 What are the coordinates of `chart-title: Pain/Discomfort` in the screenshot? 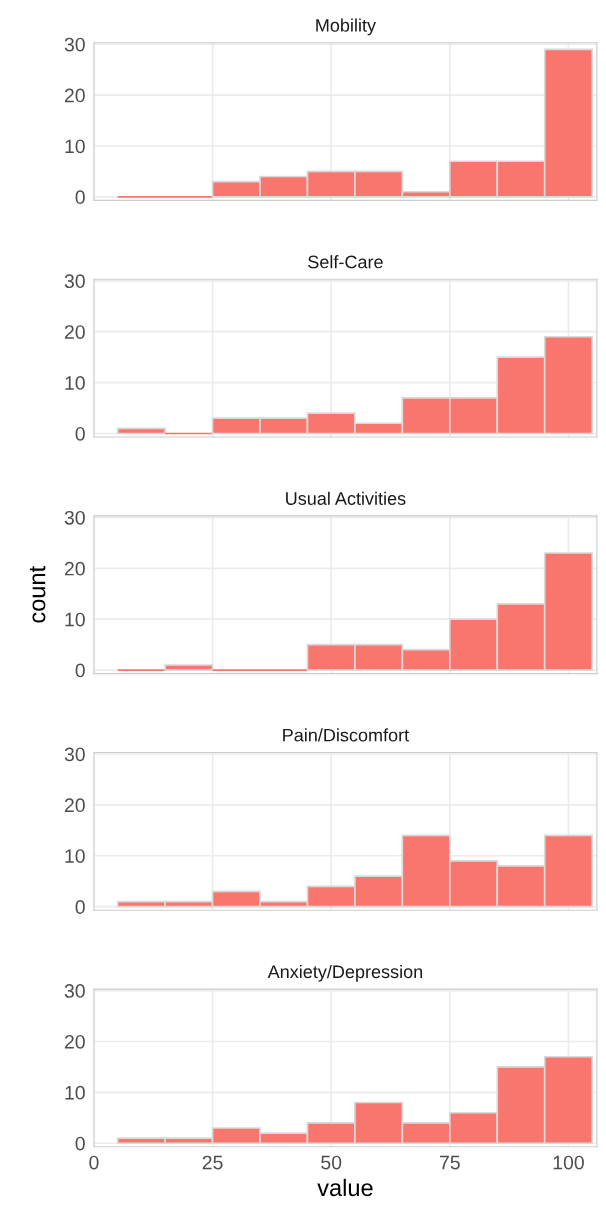 It's located at (346, 735).